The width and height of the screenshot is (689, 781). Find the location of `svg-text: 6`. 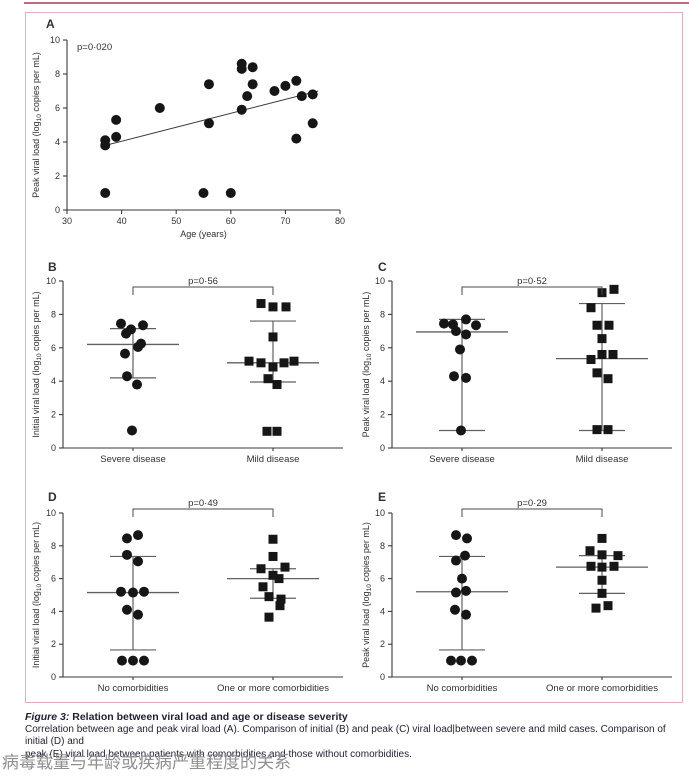

svg-text: 6 is located at coordinates (57, 108).